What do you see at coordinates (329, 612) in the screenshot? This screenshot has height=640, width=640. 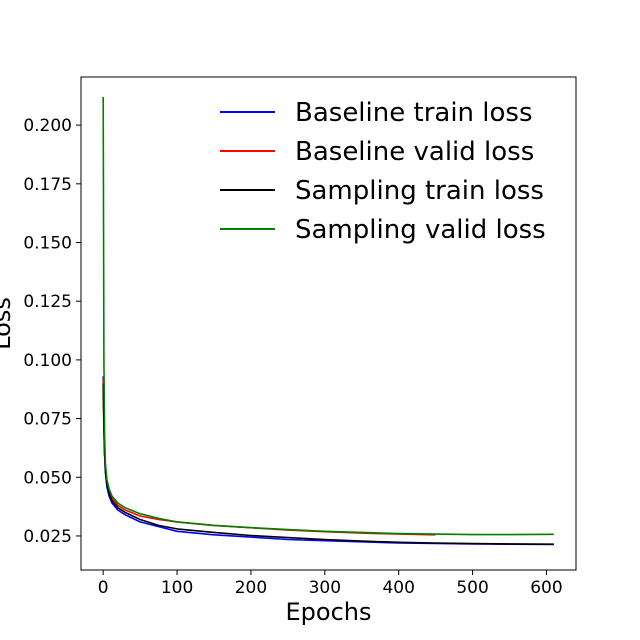 I see `x-axis-title: Epochs` at bounding box center [329, 612].